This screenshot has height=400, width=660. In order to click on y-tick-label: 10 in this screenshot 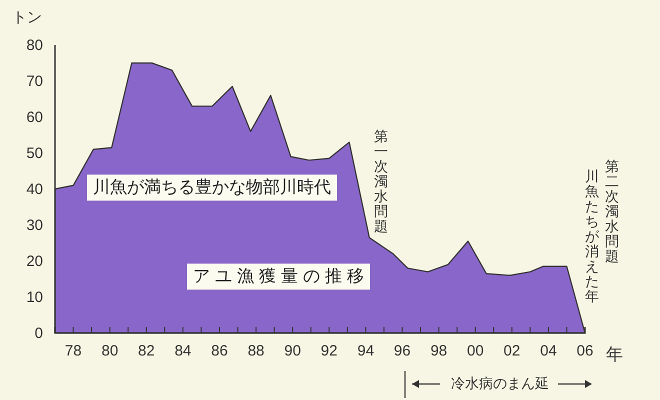, I will do `click(34, 297)`.